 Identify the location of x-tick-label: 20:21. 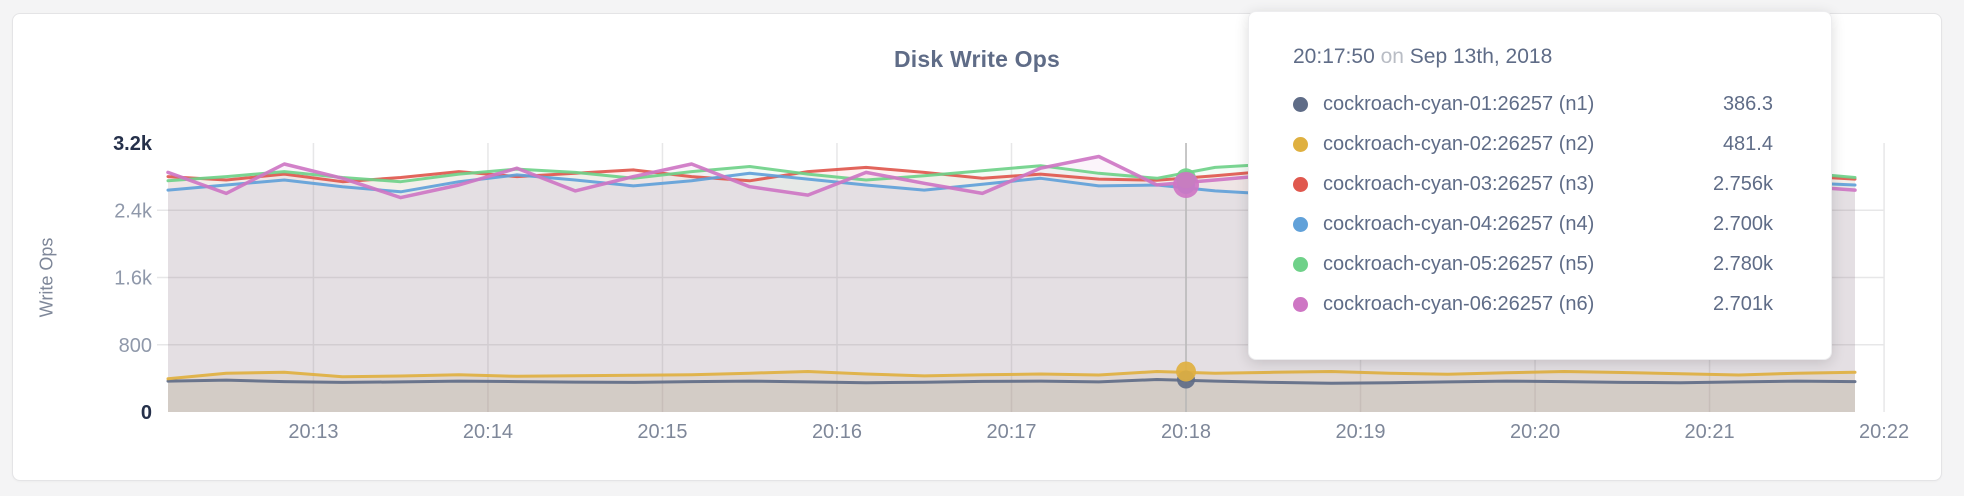
(1710, 432).